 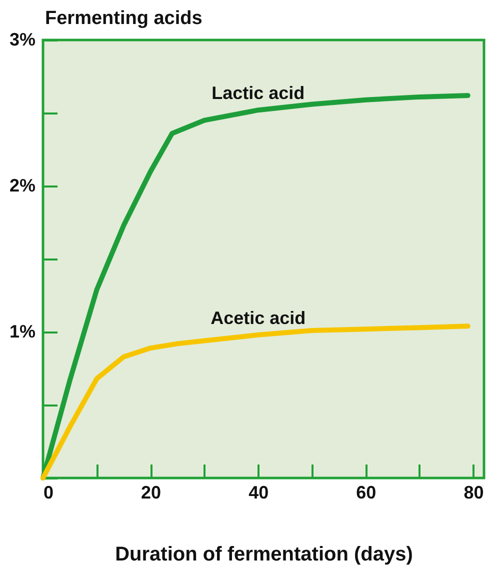 What do you see at coordinates (258, 318) in the screenshot?
I see `series-label: Acetic acid` at bounding box center [258, 318].